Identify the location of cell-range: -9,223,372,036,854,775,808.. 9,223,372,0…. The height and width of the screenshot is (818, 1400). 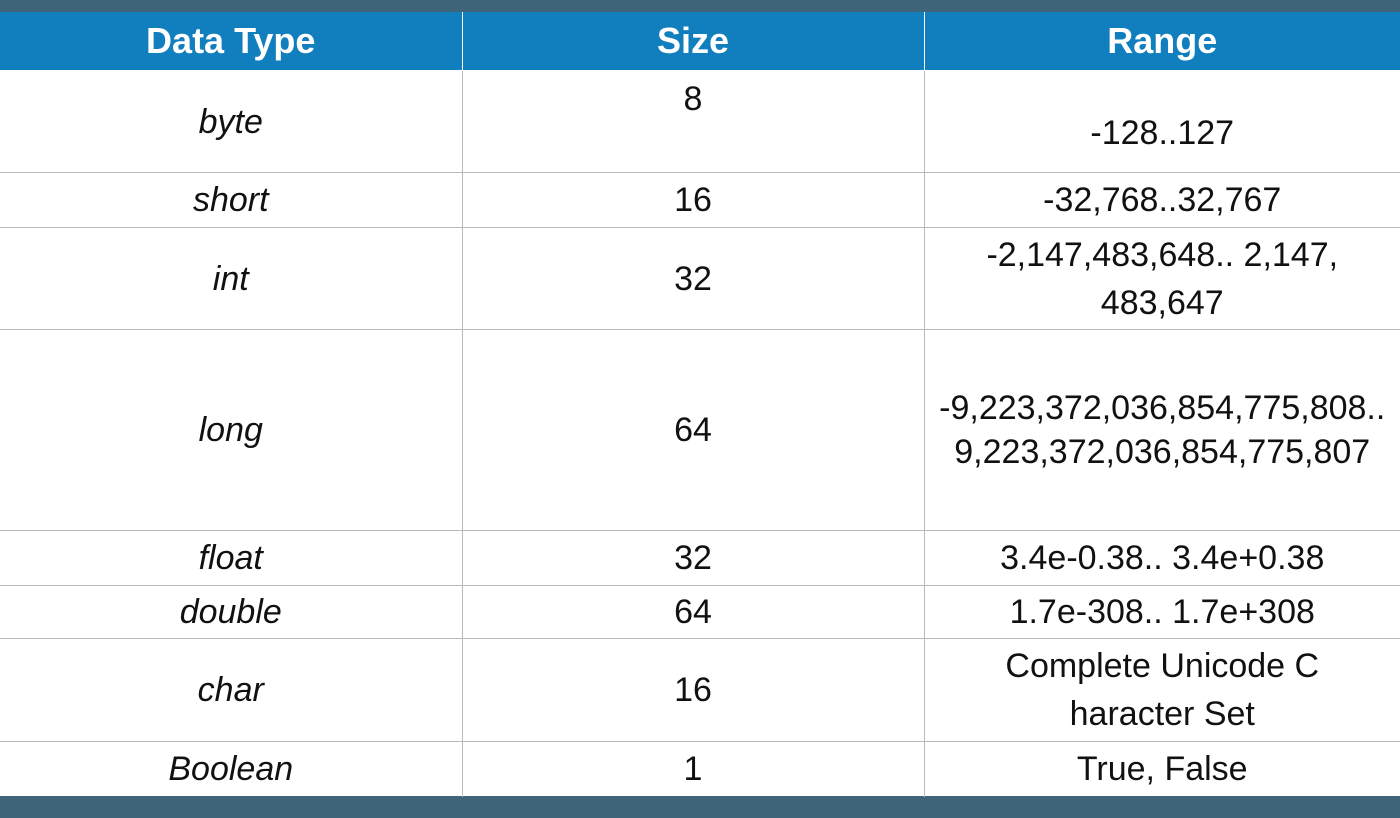
(1161, 430).